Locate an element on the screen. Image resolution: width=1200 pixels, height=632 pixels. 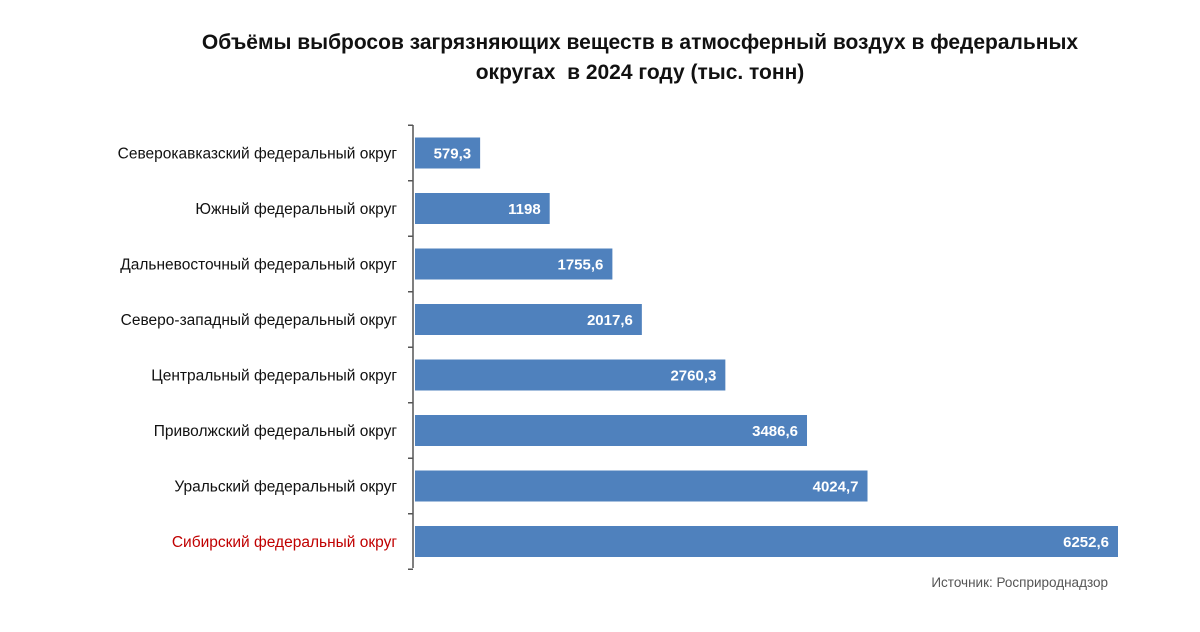
bar-value-label: 2017,6 is located at coordinates (610, 320).